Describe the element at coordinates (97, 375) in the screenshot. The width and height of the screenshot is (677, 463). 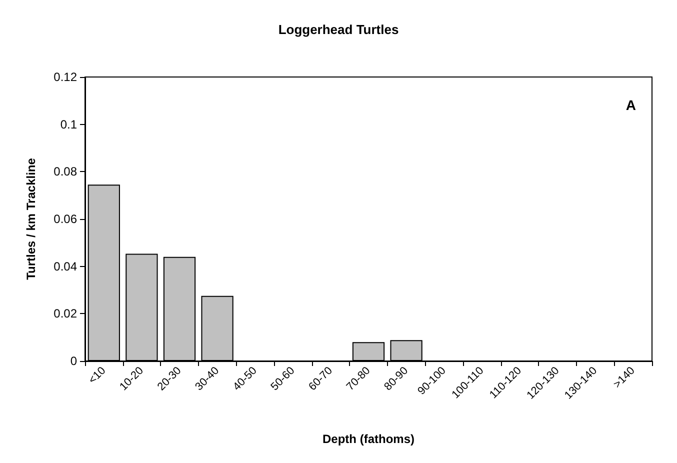
I see `x-tick-label: <10` at that location.